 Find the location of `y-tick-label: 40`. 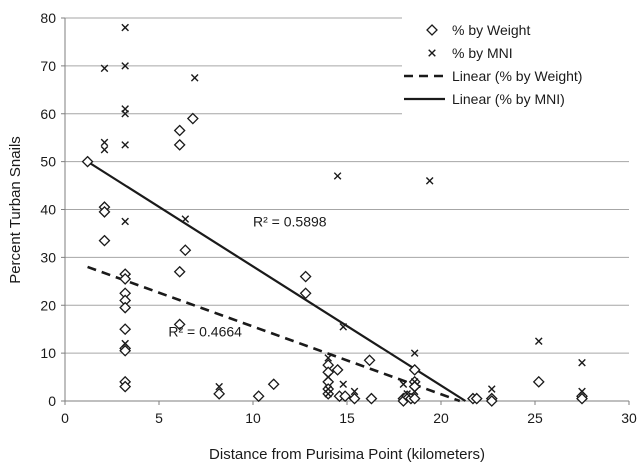

y-tick-label: 40 is located at coordinates (48, 210).